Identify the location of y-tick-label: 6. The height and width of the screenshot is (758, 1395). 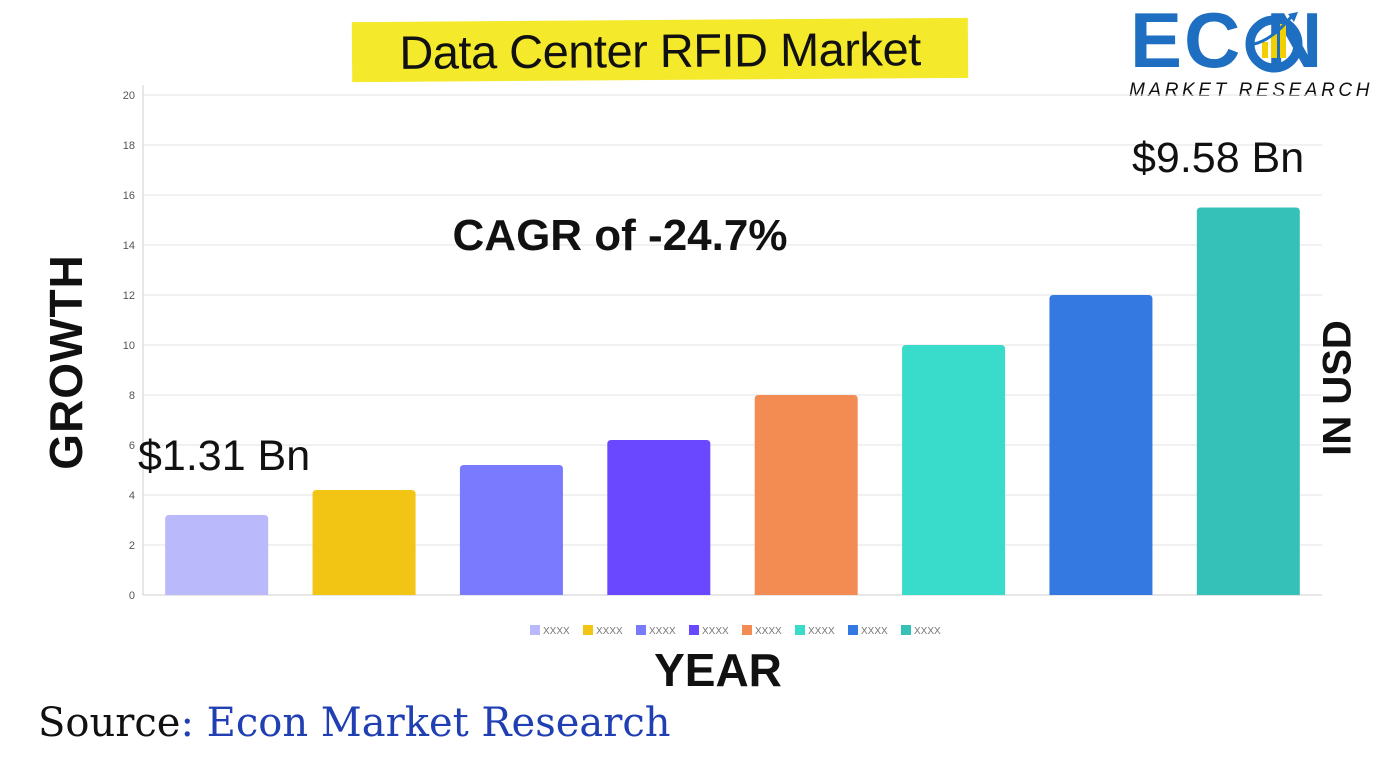
(132, 446).